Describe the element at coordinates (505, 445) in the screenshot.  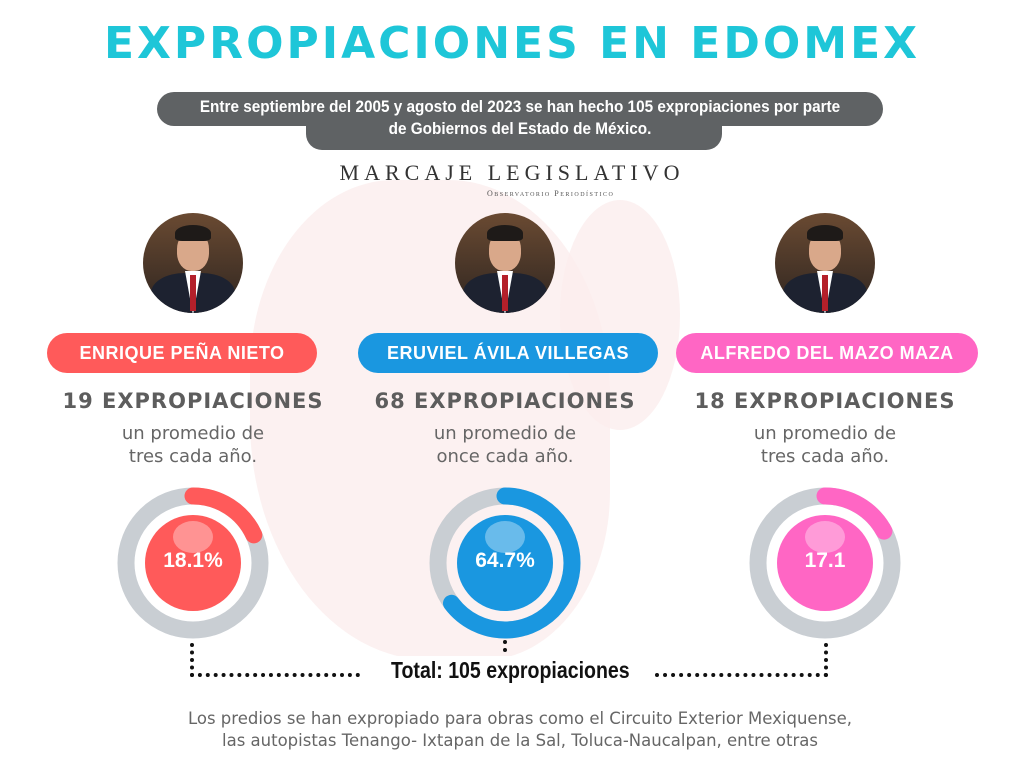
I see `average-avila-villegas: un promedio de once cada año.` at that location.